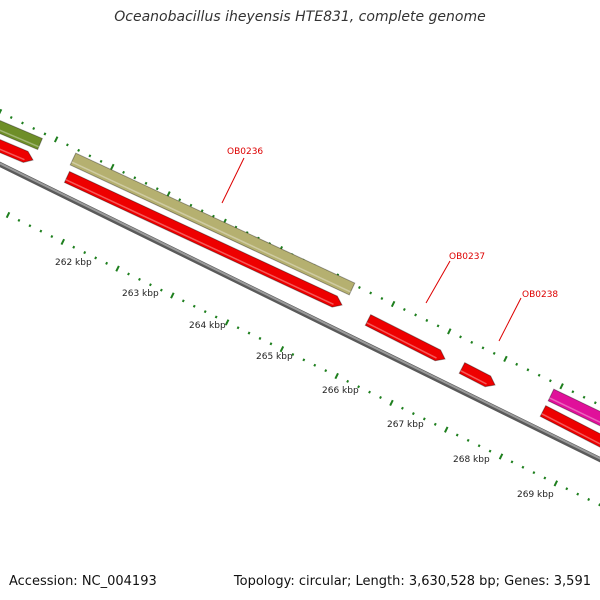  I want to click on leader-ob0237, so click(438, 282).